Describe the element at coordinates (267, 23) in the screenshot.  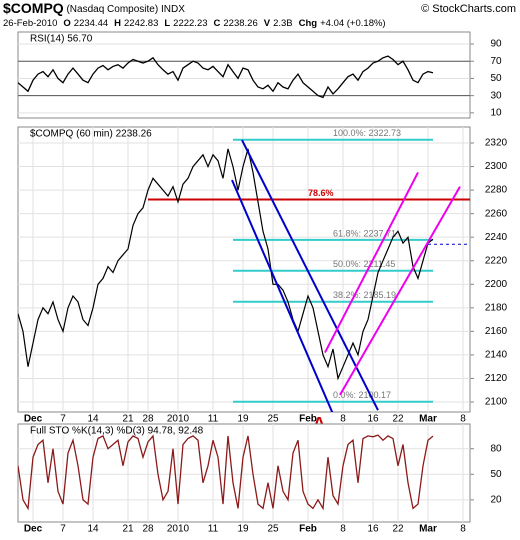
I see `quote-label: V` at that location.